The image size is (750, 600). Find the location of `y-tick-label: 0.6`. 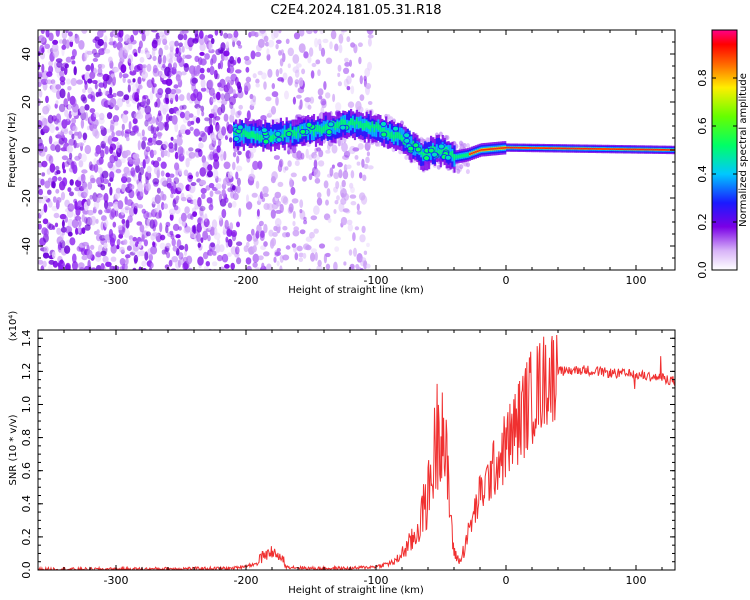

y-tick-label: 0.6 is located at coordinates (26, 471).